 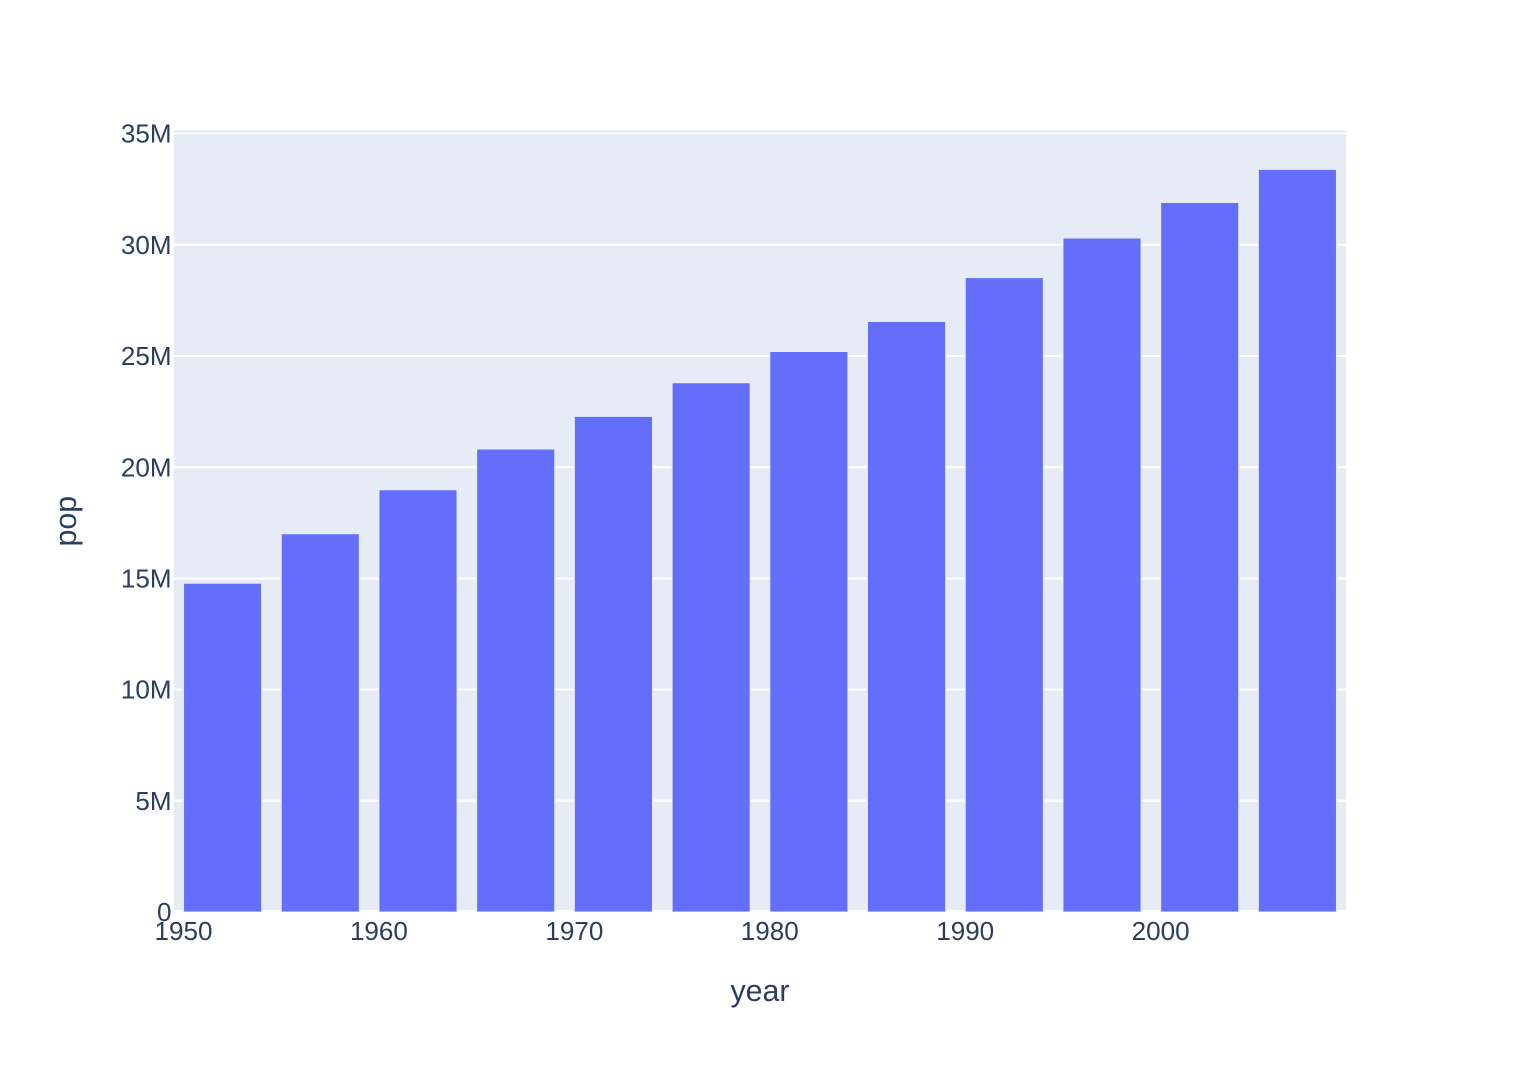 What do you see at coordinates (164, 912) in the screenshot?
I see `svg-text: 0` at bounding box center [164, 912].